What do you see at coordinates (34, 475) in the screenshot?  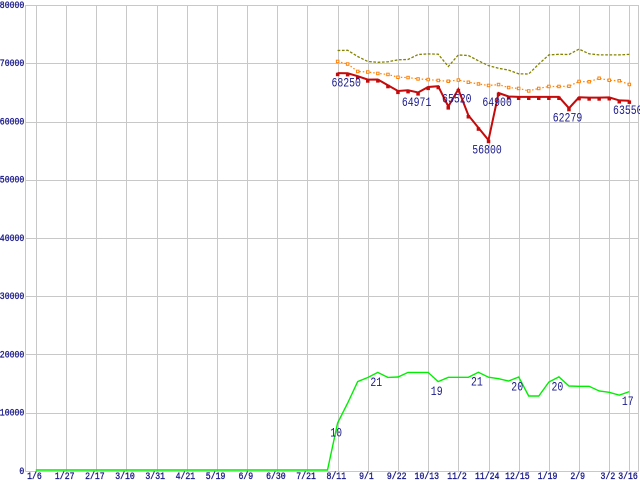 I see `svg-text: 1/6` at bounding box center [34, 475].